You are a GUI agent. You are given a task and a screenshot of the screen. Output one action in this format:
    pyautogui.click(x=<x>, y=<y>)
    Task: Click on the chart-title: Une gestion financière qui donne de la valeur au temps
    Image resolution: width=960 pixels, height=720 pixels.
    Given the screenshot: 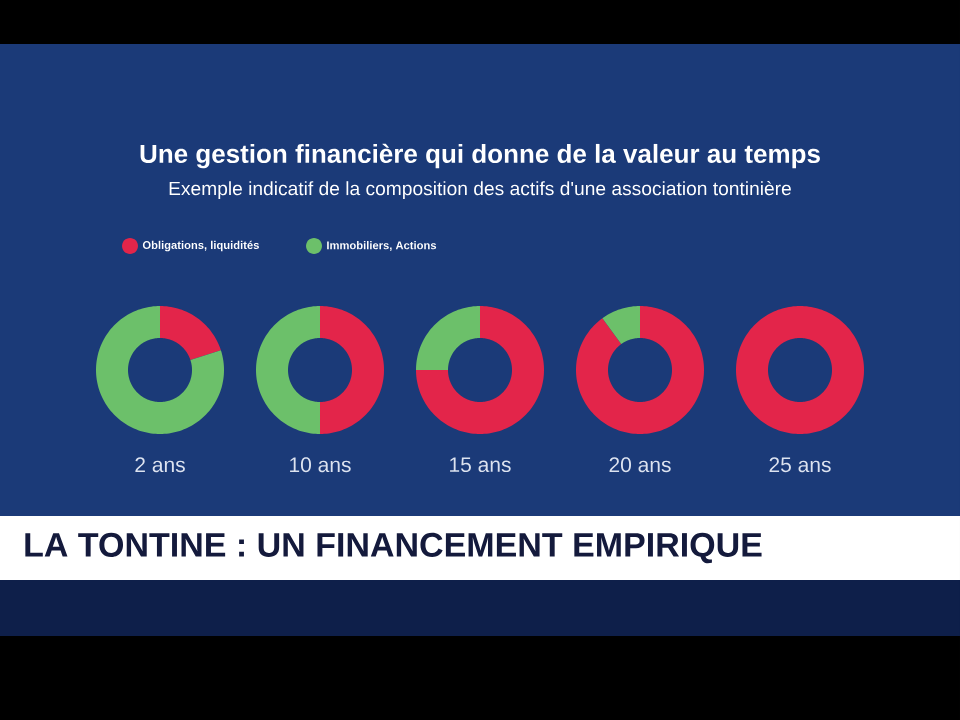 What is the action you would take?
    pyautogui.click(x=480, y=156)
    